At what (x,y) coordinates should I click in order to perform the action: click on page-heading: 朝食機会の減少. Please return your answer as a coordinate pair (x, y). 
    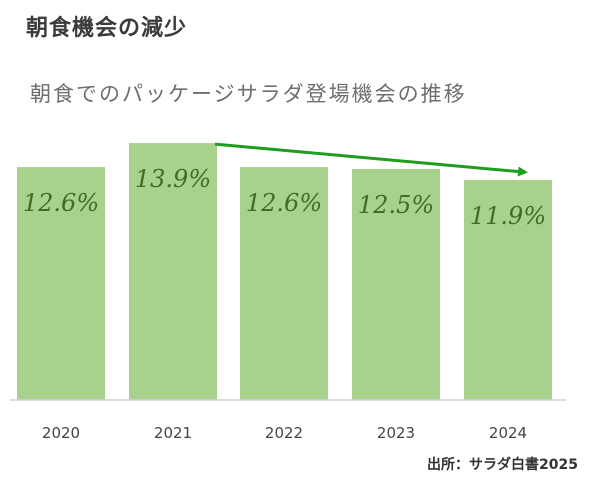
    Looking at the image, I should click on (107, 28).